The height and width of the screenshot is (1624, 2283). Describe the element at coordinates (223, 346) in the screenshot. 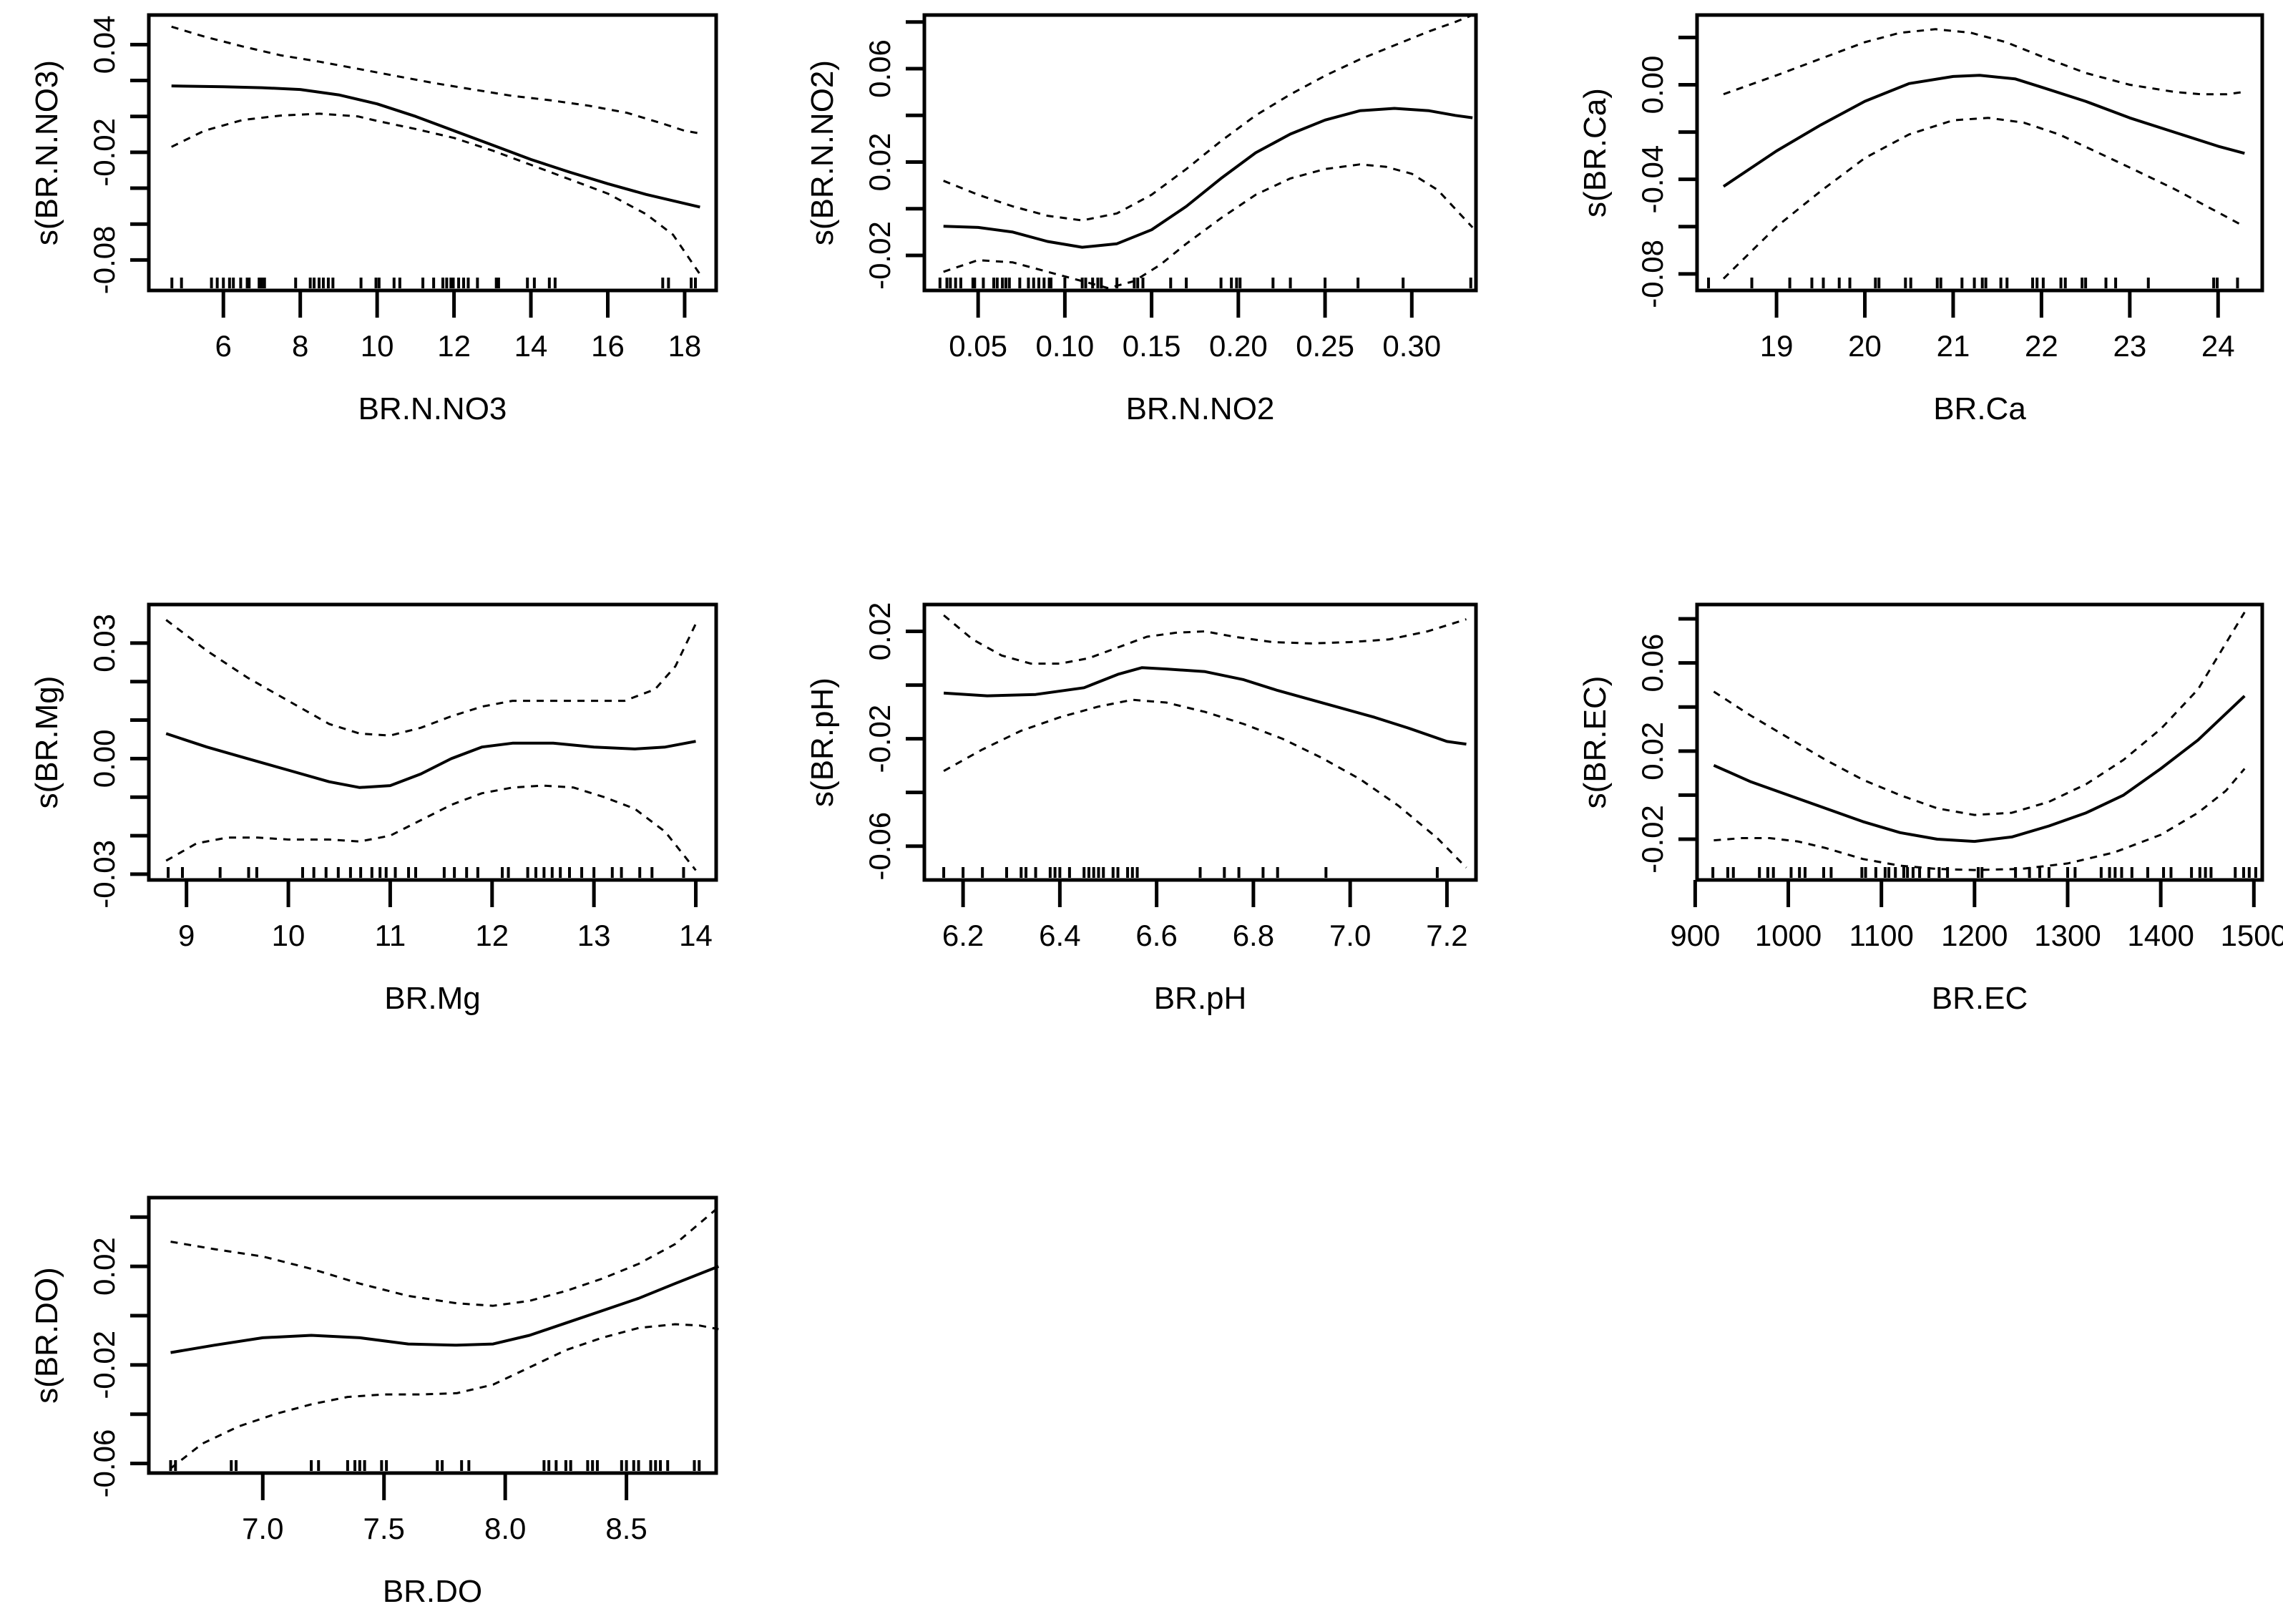

I see `x-tick-label: 6` at that location.